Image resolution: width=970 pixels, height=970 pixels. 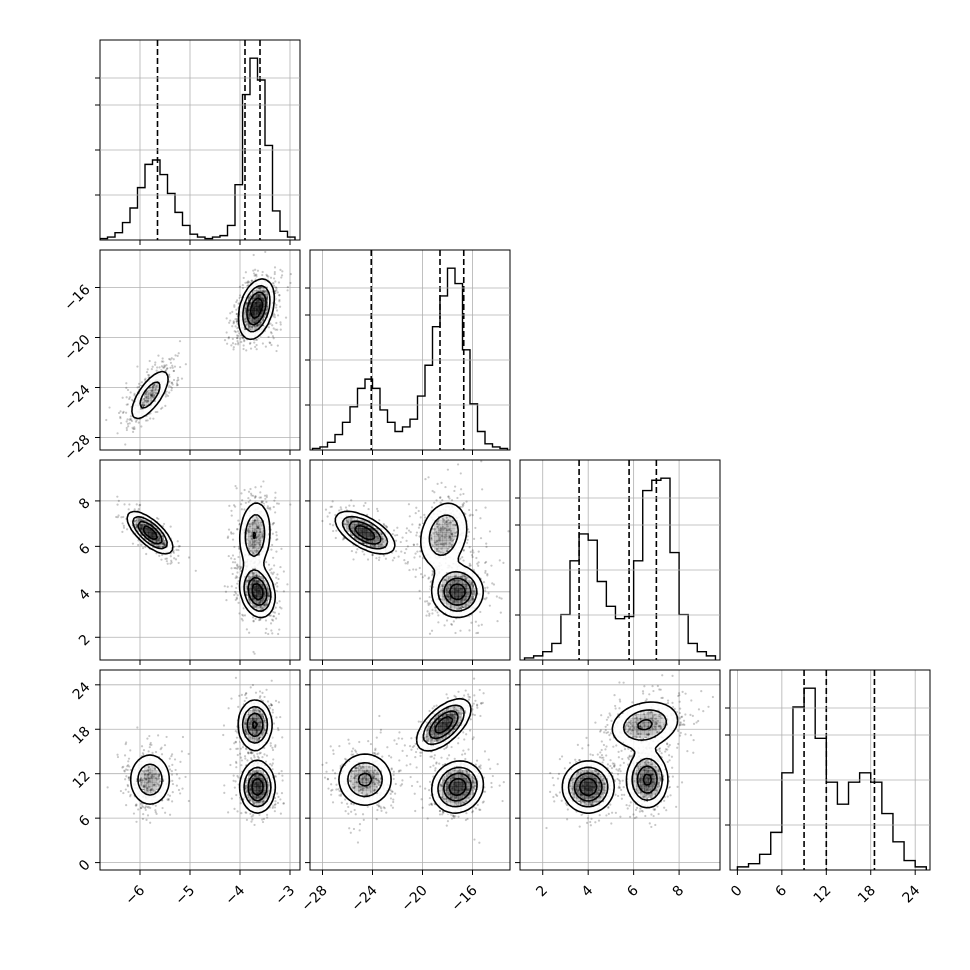 What do you see at coordinates (85, 504) in the screenshot?
I see `y-tick-label: 8` at bounding box center [85, 504].